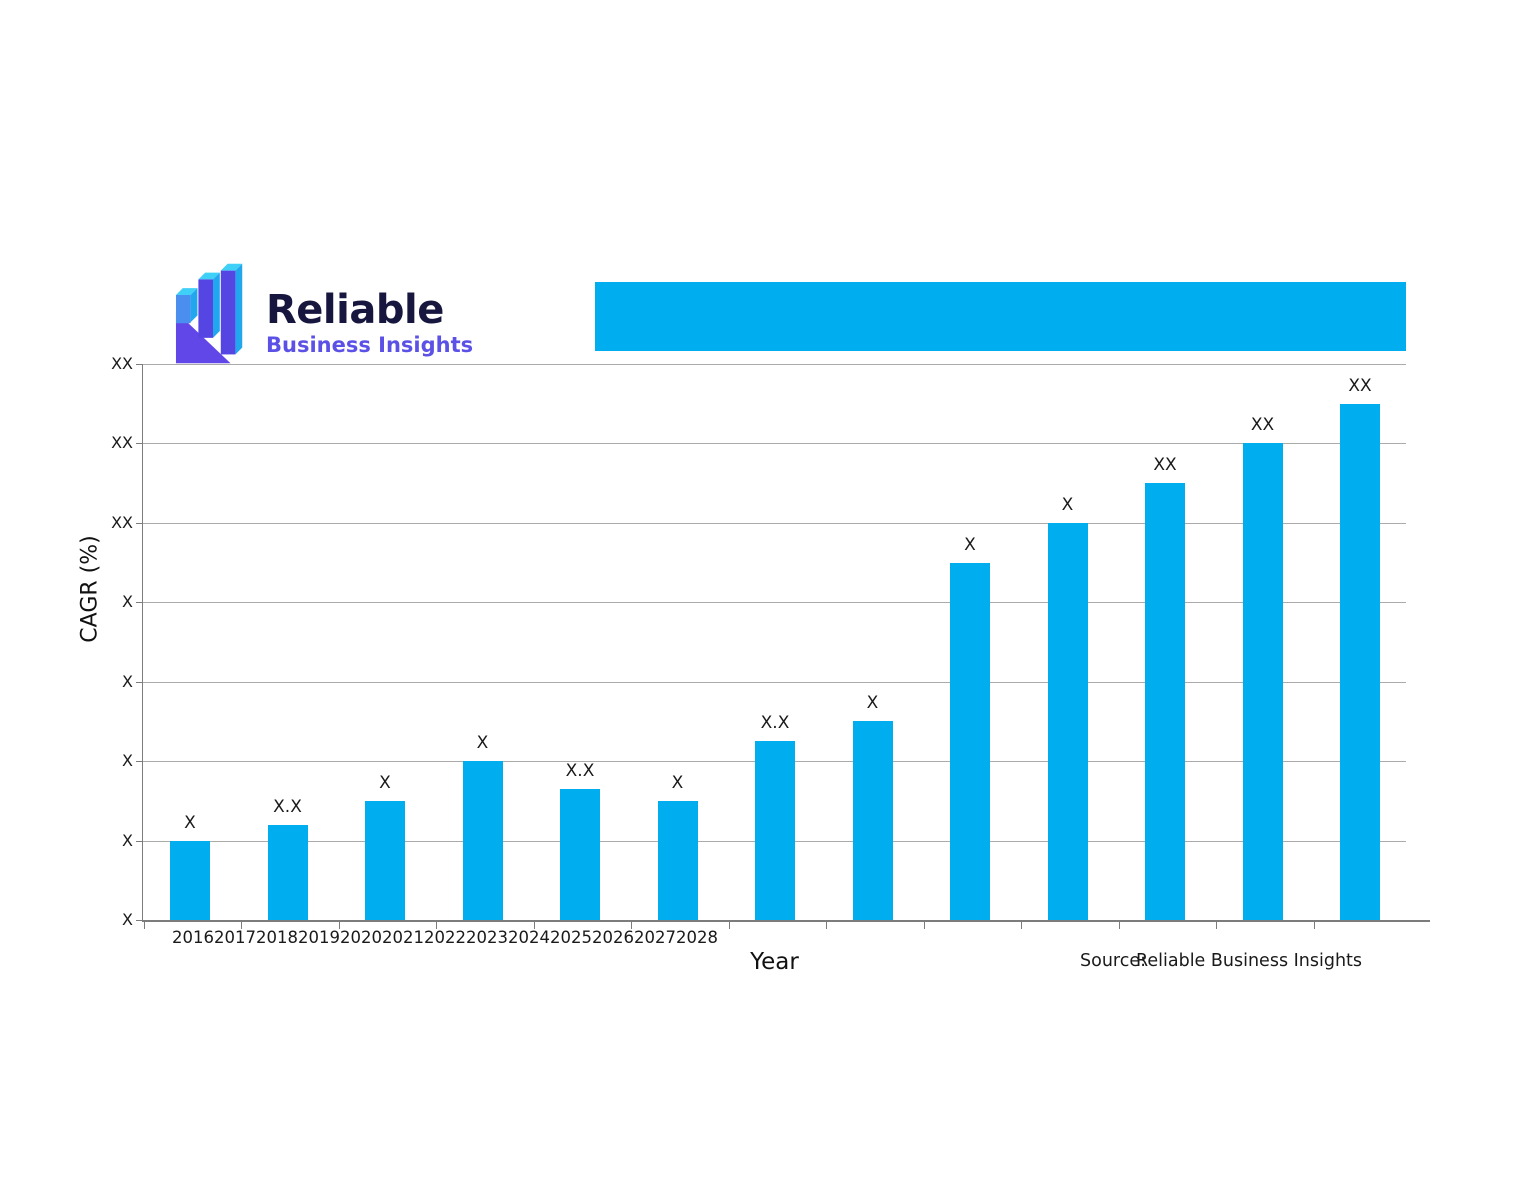 This screenshot has width=1536, height=1187. I want to click on bar-value-label-2017: X.X, so click(287, 806).